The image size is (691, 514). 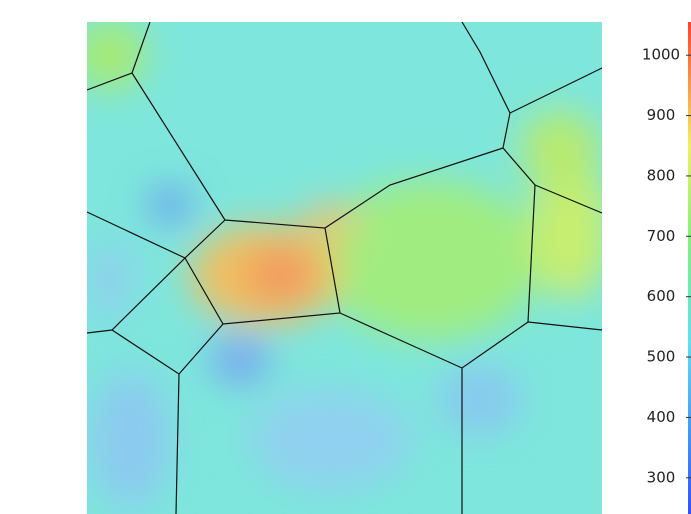 I want to click on colorbar-tick-label: 800, so click(x=661, y=175).